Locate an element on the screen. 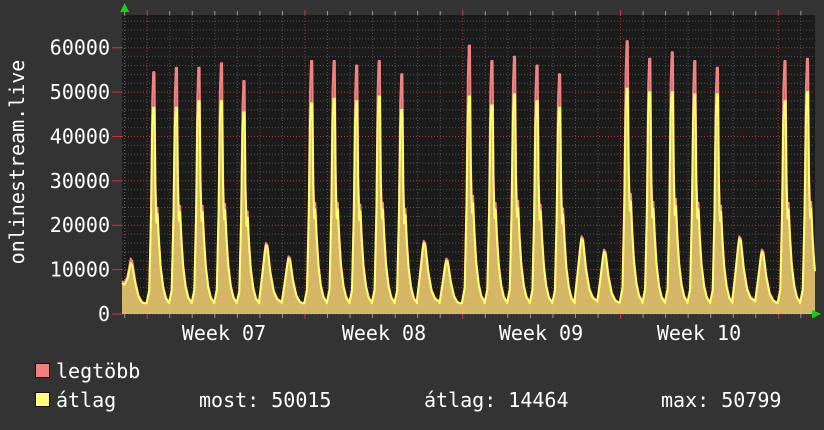 This screenshot has width=824, height=430. svg-text: 30000 is located at coordinates (80, 181).